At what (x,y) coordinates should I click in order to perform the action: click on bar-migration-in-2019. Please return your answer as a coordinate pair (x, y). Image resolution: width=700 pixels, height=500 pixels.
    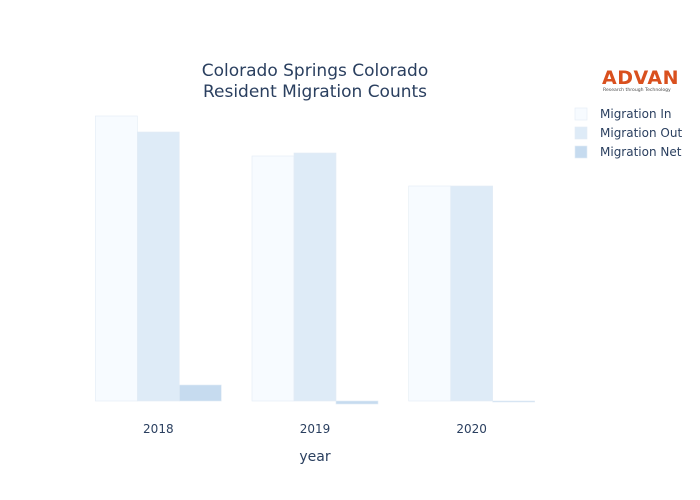
    Looking at the image, I should click on (273, 278).